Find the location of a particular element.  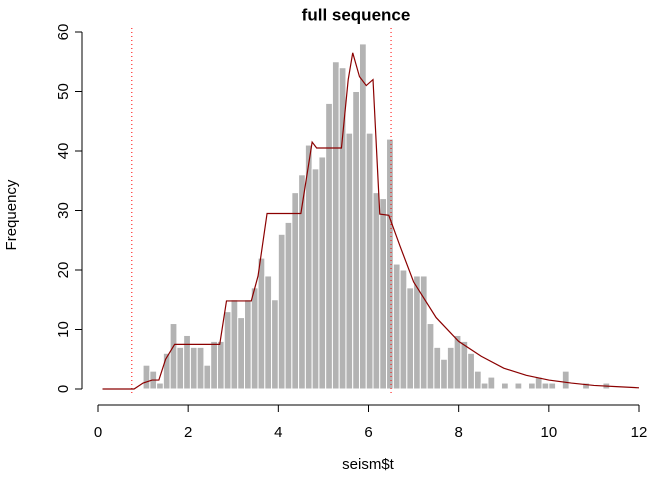

x-tick-label: 0 is located at coordinates (98, 432).